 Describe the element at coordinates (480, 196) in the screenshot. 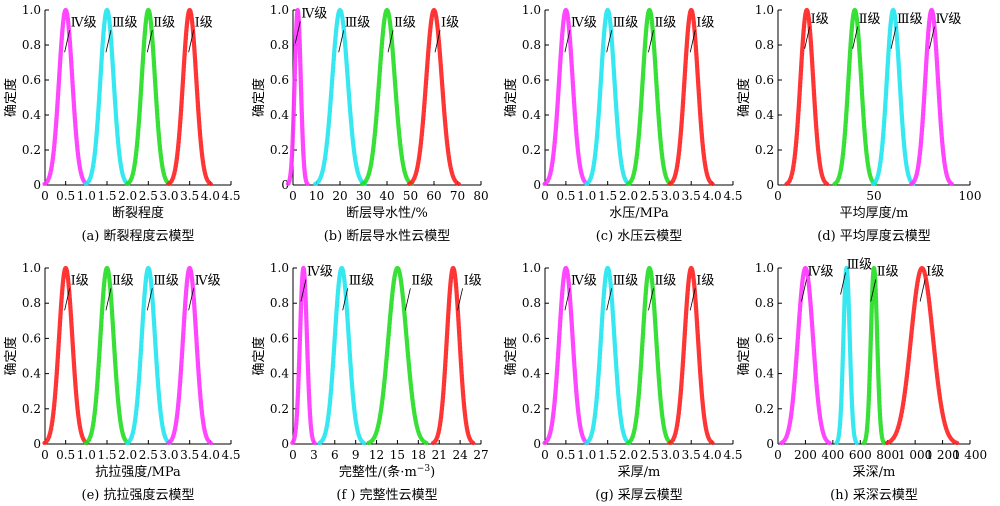

I see `x-tick-label: 80` at that location.